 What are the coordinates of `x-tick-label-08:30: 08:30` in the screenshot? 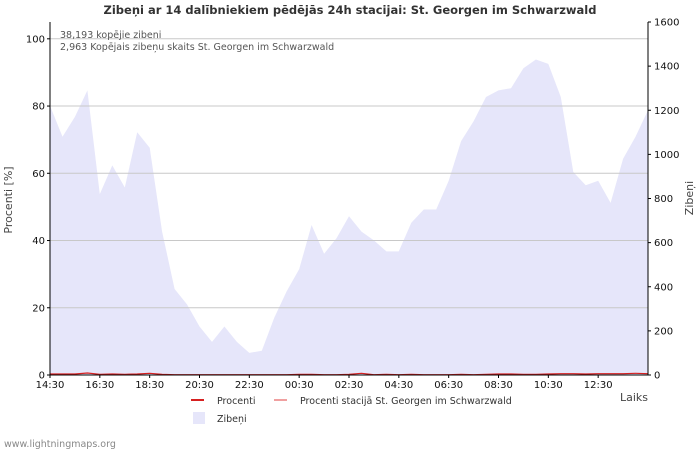 It's located at (498, 385).